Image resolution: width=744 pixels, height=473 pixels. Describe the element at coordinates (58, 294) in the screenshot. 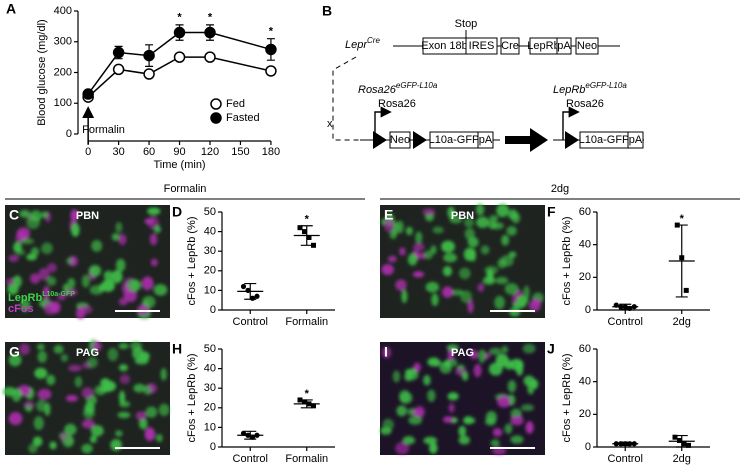

I see `channel-sup: L10a-GFP` at that location.